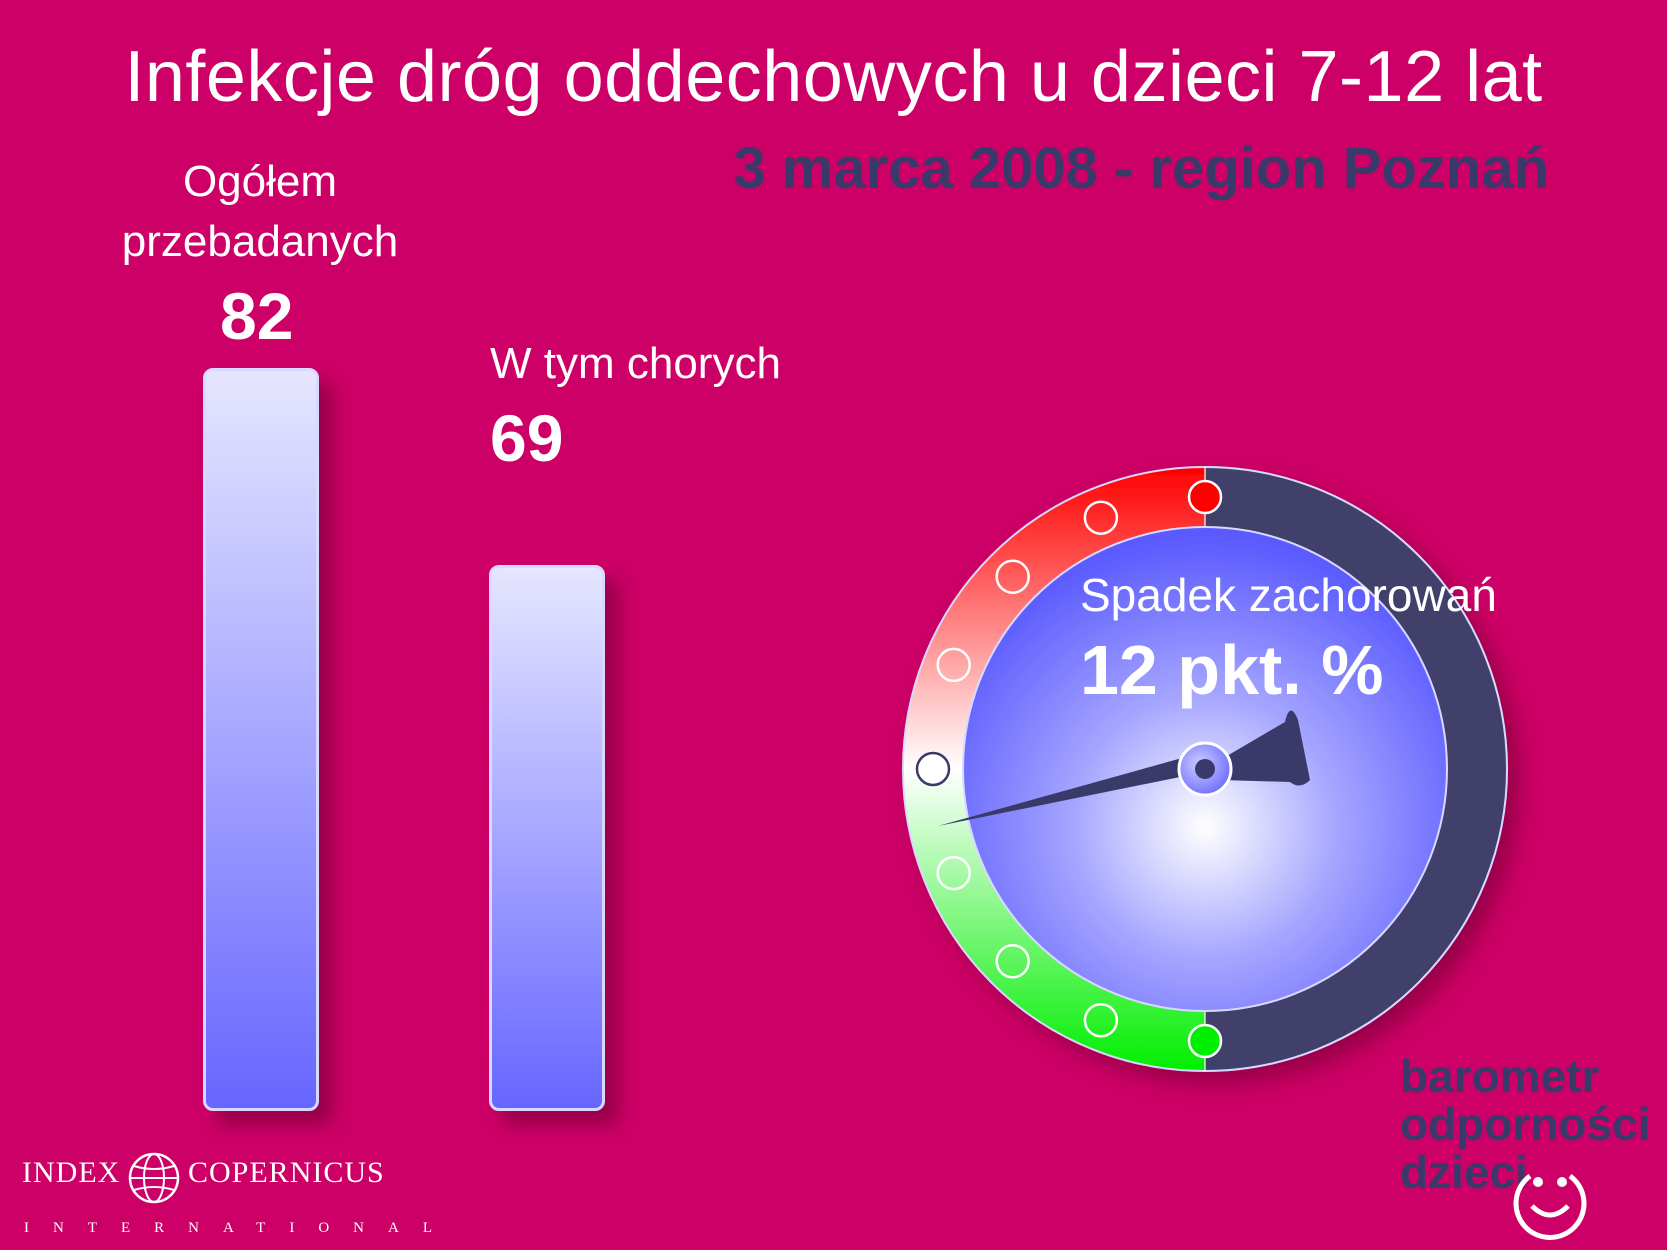 Image resolution: width=1667 pixels, height=1250 pixels. Describe the element at coordinates (240, 1228) in the screenshot. I see `logo-text-international: INTERNATIONAL` at that location.